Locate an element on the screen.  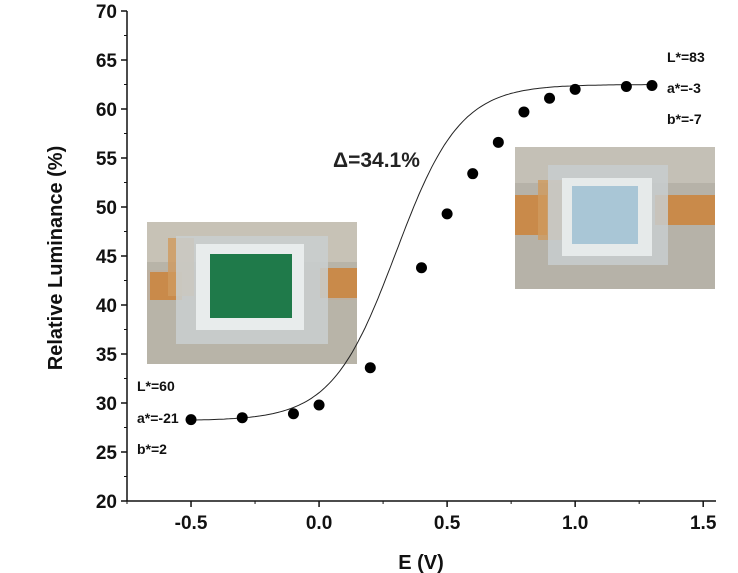
x-axis-label: E (V) is located at coordinates (421, 562).